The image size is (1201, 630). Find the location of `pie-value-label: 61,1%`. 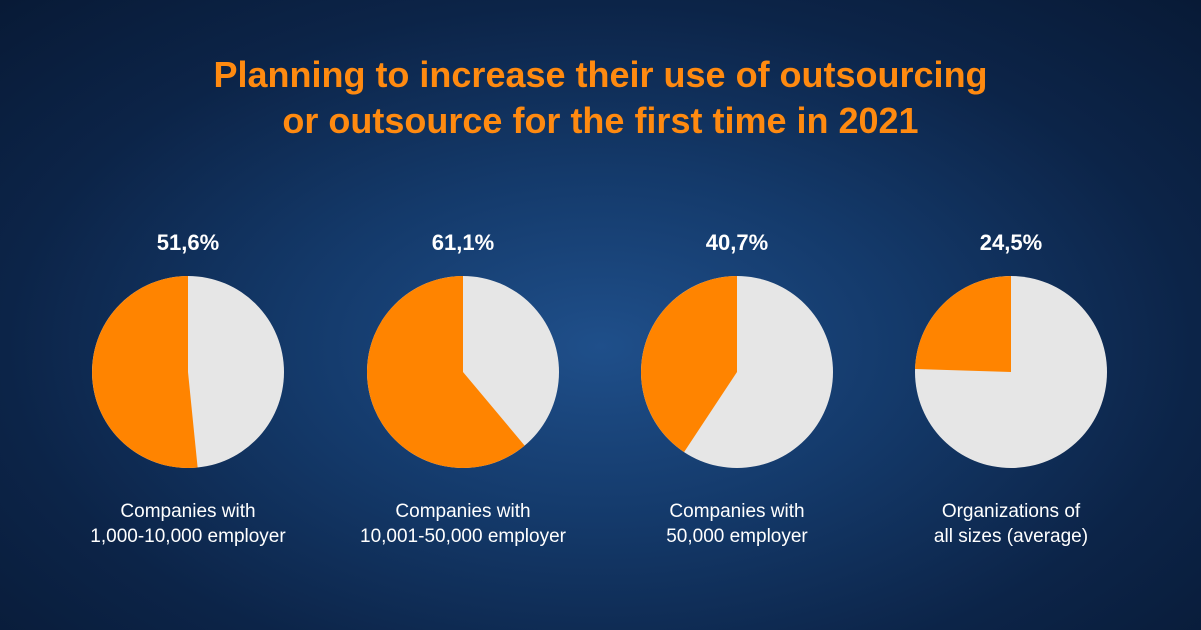

pie-value-label: 61,1% is located at coordinates (463, 242).